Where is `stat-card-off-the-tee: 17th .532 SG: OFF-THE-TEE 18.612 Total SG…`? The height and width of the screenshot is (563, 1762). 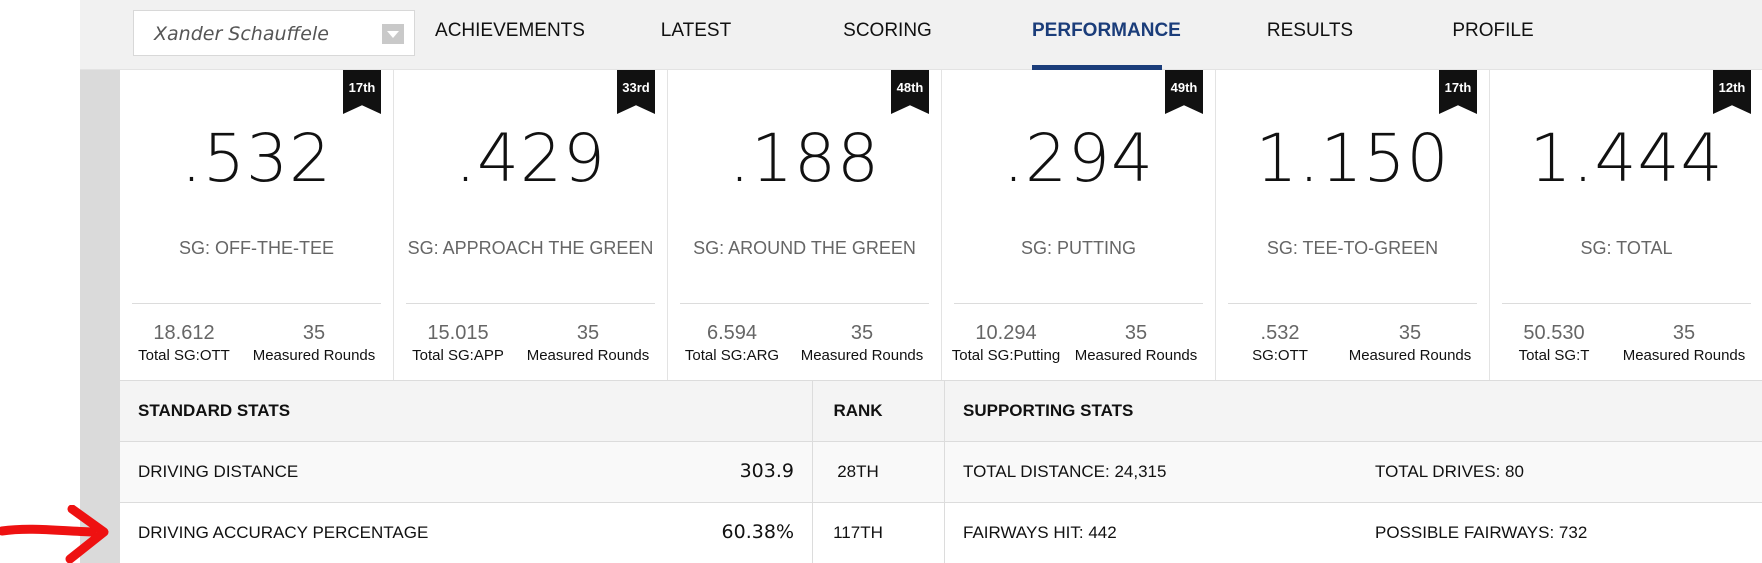
stat-card-off-the-tee: 17th .532 SG: OFF-THE-TEE 18.612 Total SG… is located at coordinates (257, 225).